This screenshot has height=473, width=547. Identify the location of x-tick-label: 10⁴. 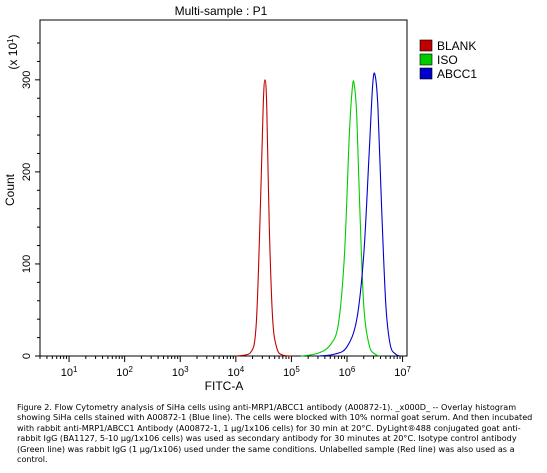
(235, 372).